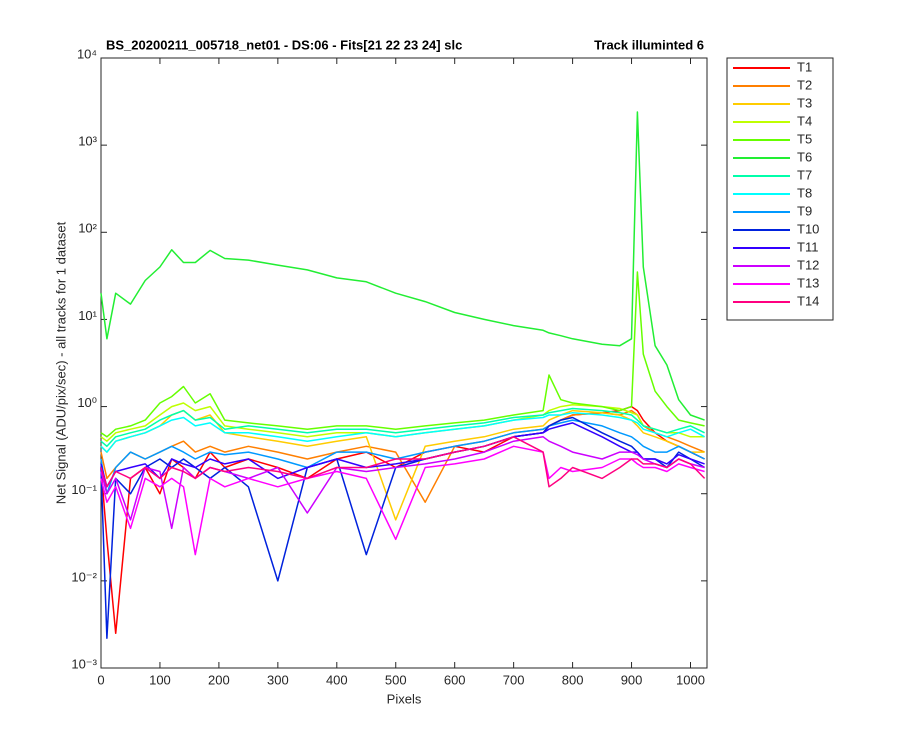 The width and height of the screenshot is (900, 750). What do you see at coordinates (808, 282) in the screenshot?
I see `legend-label: T13` at bounding box center [808, 282].